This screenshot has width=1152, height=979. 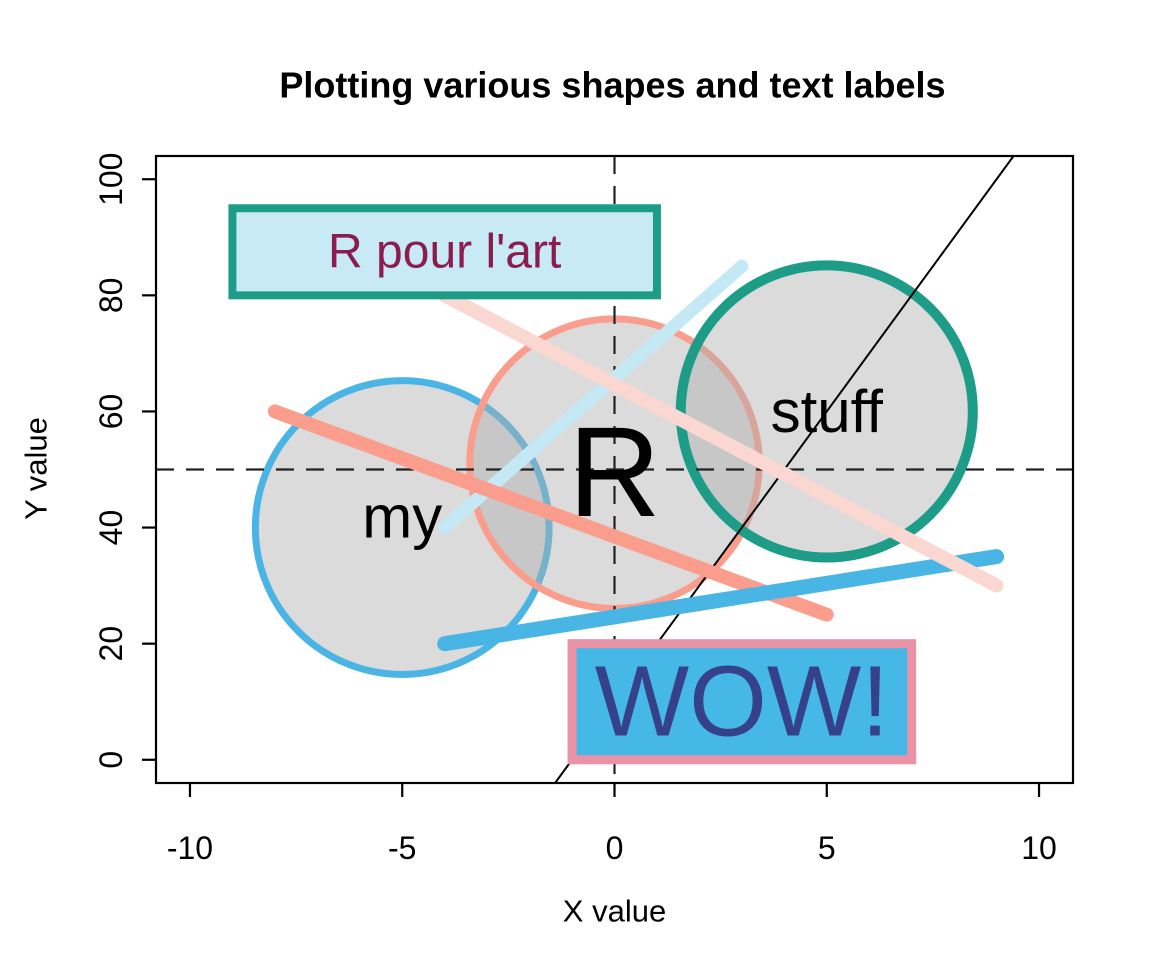 I want to click on y-axis-title: Y value, so click(x=36, y=468).